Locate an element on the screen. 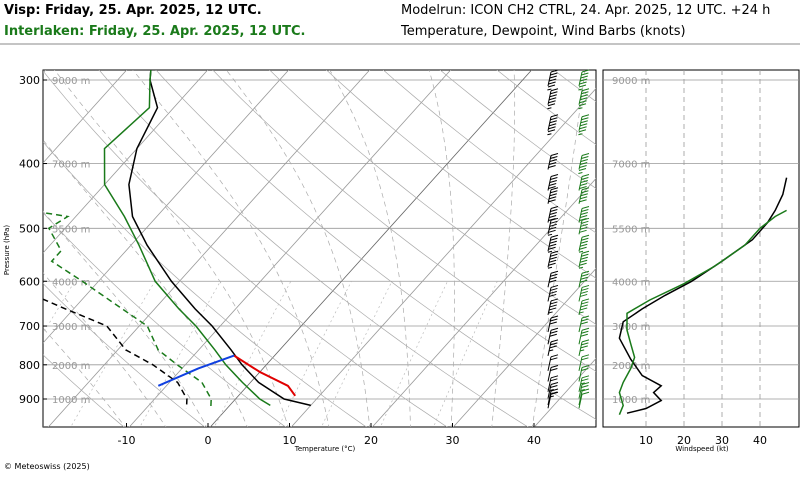  pressure-axis-label: Pressure (hPa) is located at coordinates (7, 250).